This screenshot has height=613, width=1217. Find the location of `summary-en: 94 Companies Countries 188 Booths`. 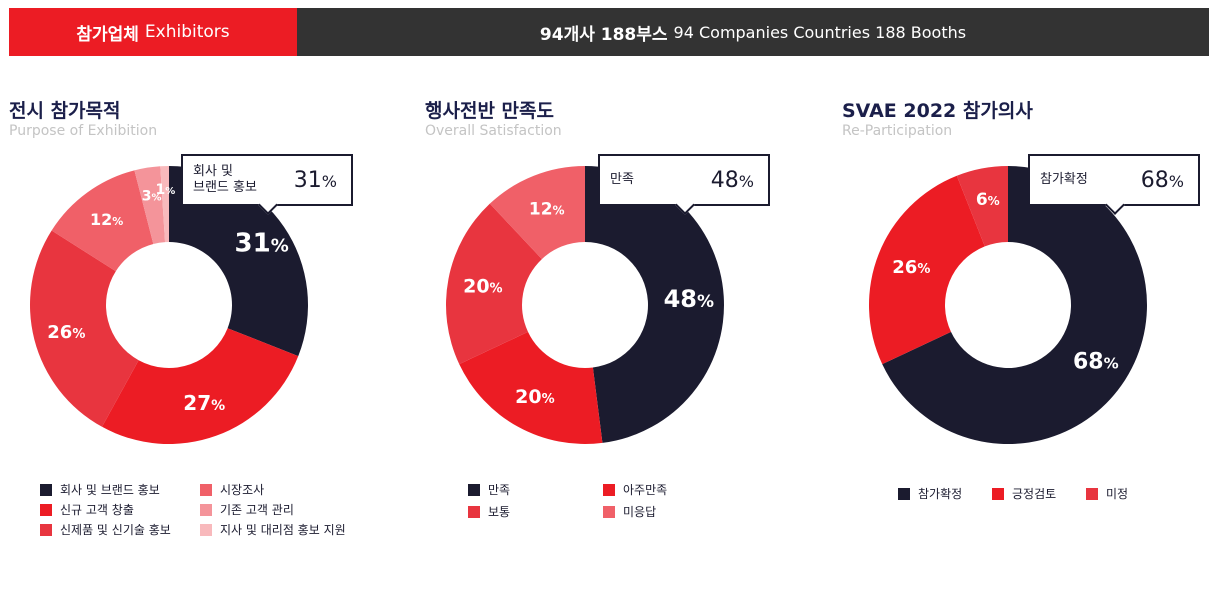

summary-en: 94 Companies Countries 188 Booths is located at coordinates (820, 32).